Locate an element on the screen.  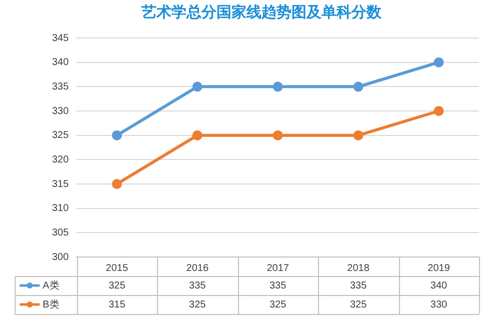
x-tick-label: 2019 is located at coordinates (439, 268).